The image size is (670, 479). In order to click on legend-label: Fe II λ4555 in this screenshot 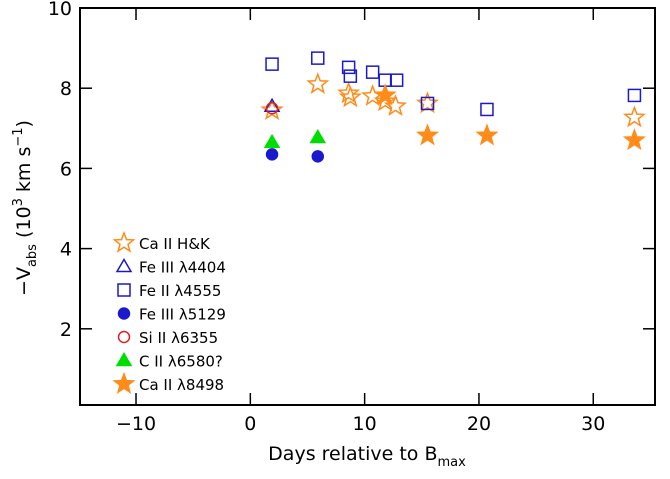, I will do `click(180, 291)`.